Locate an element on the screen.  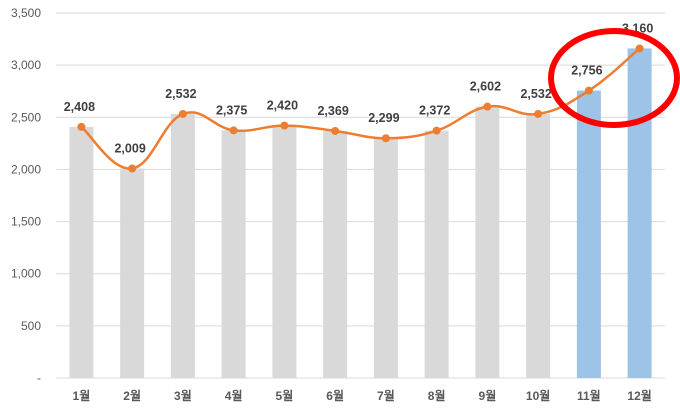
x-tick-label: 10월 is located at coordinates (538, 395).